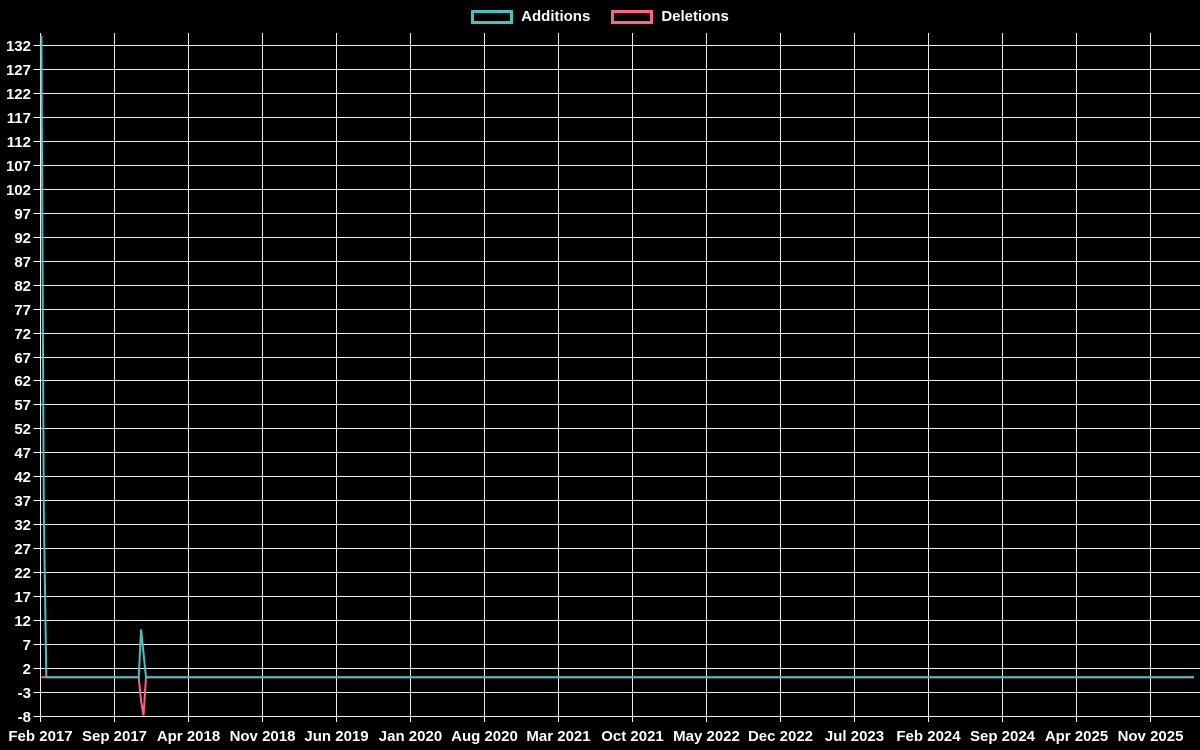  Describe the element at coordinates (18, 94) in the screenshot. I see `y-axis-label: 122` at that location.